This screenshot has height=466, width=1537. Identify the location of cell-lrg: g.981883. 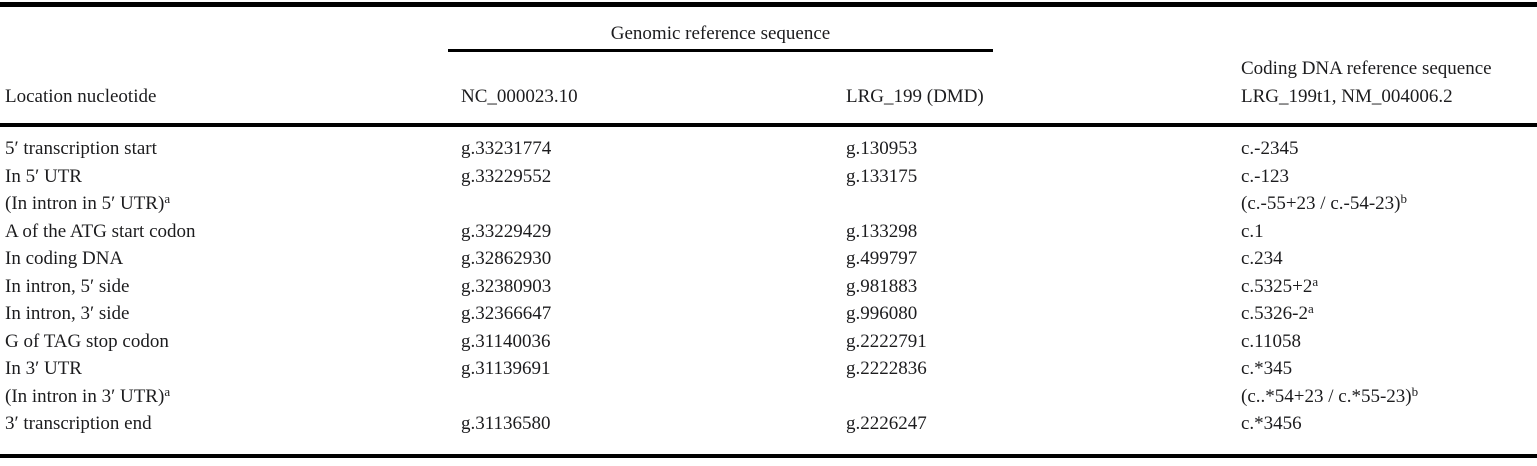
(882, 286).